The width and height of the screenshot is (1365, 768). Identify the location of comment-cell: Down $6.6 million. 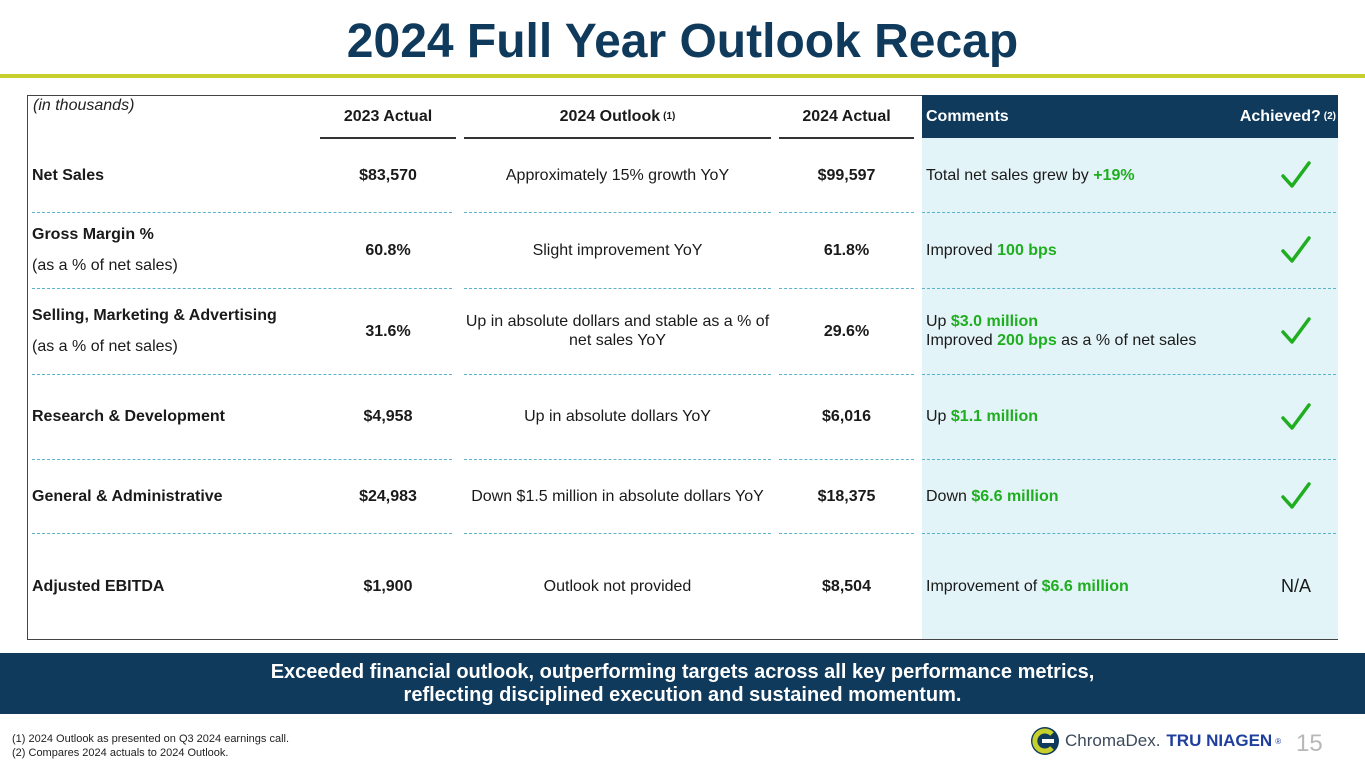
(1091, 496).